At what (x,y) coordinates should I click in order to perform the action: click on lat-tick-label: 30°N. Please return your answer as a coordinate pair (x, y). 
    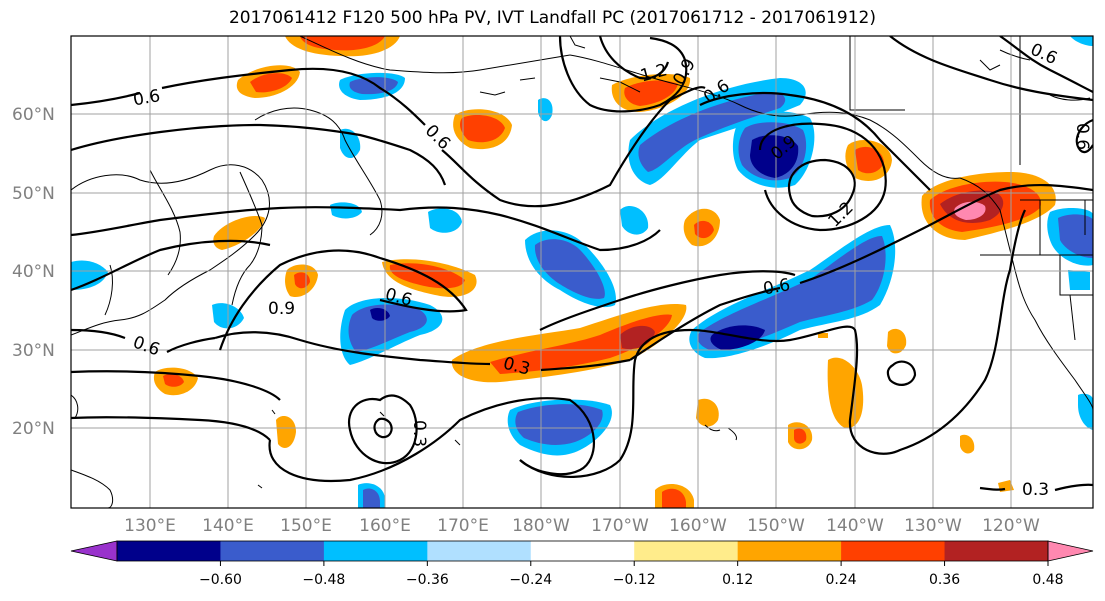
    Looking at the image, I should click on (33, 351).